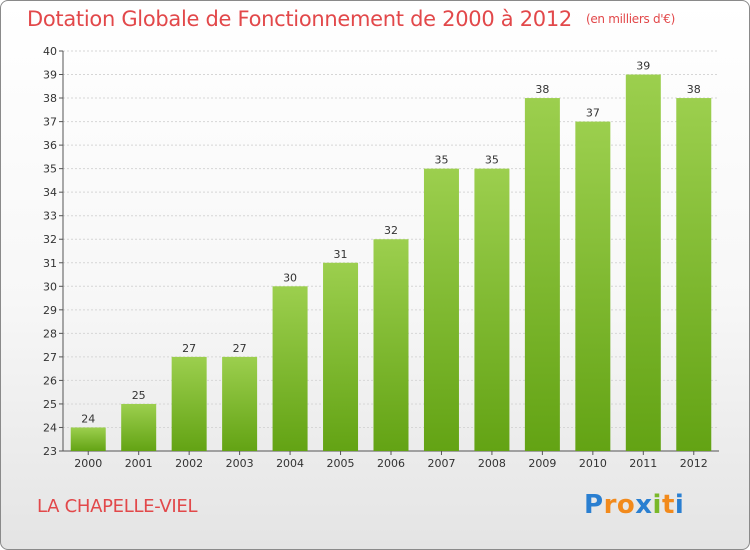 This screenshot has width=750, height=550. I want to click on y-tick-label: 26, so click(50, 380).